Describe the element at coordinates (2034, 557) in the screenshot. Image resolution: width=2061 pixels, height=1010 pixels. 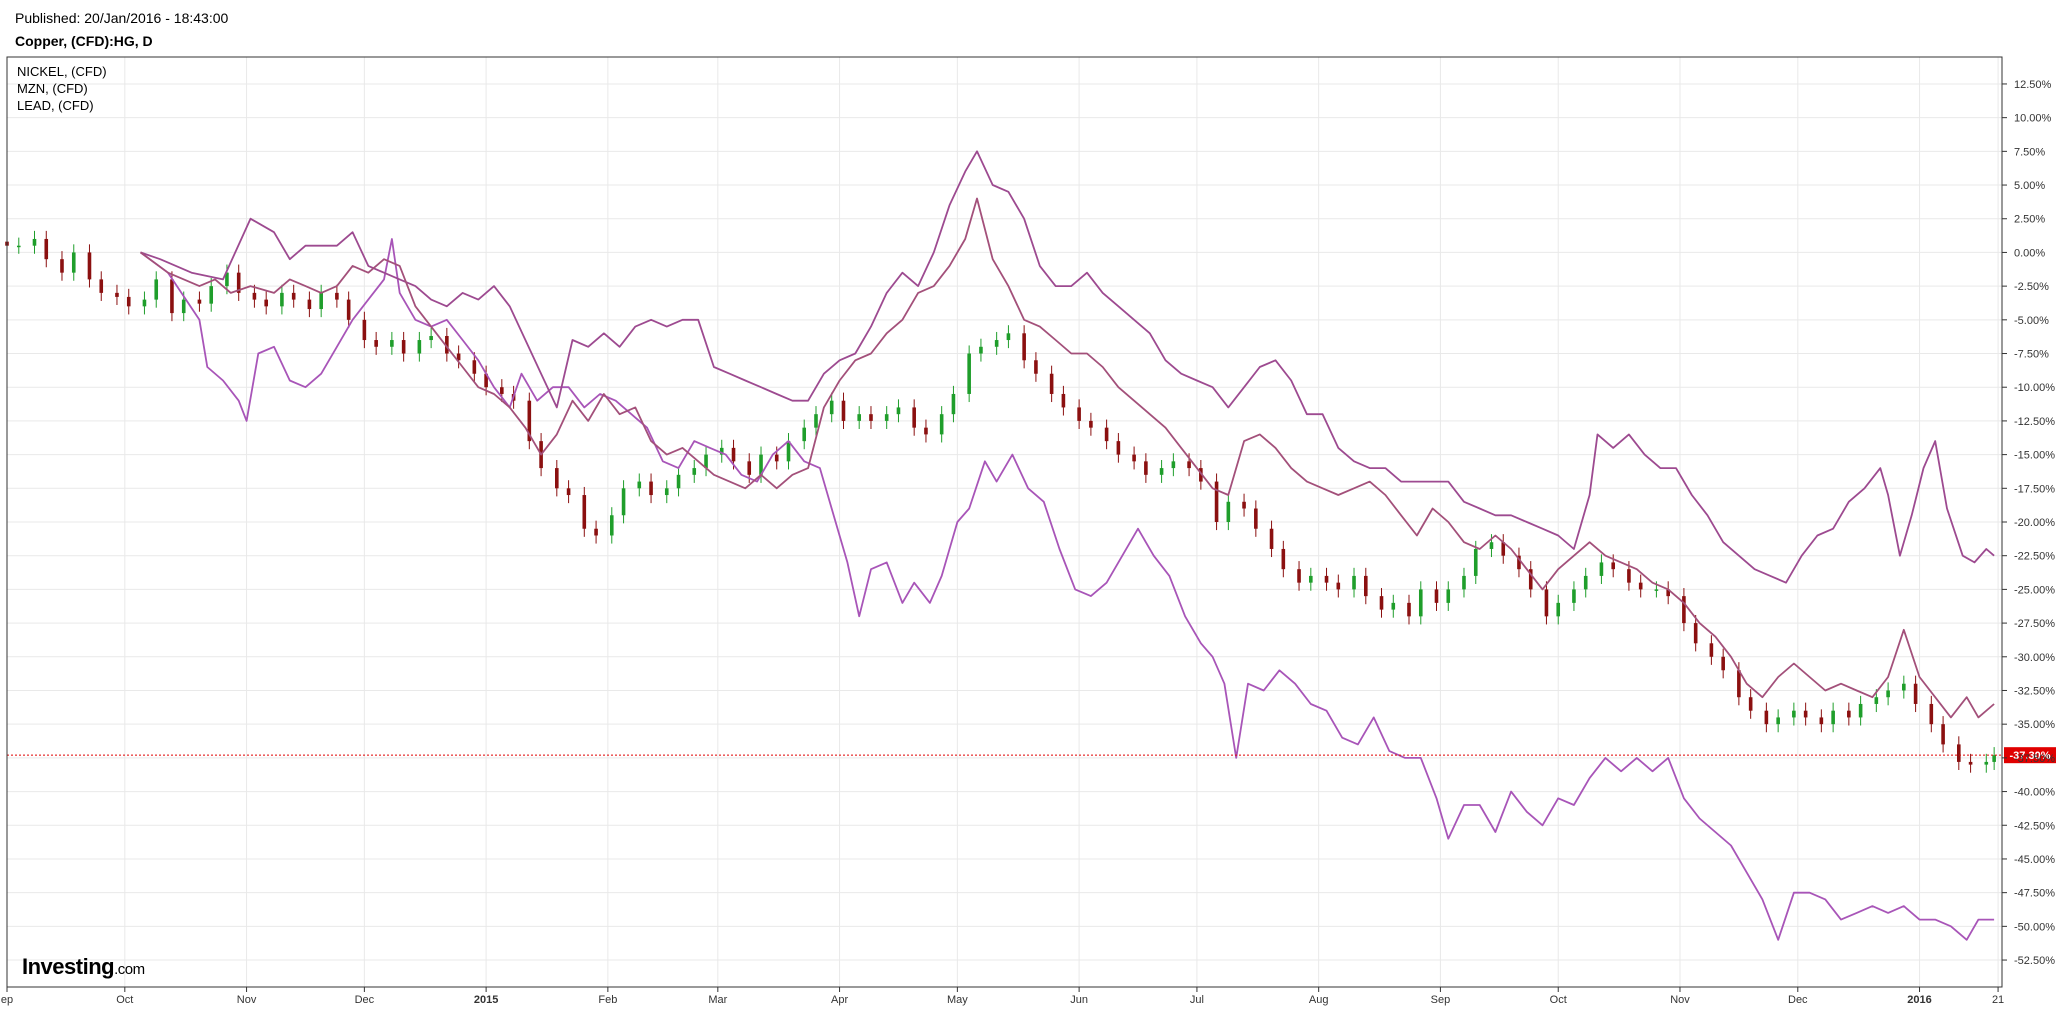
I see `y-tick-label: -22.50%` at that location.